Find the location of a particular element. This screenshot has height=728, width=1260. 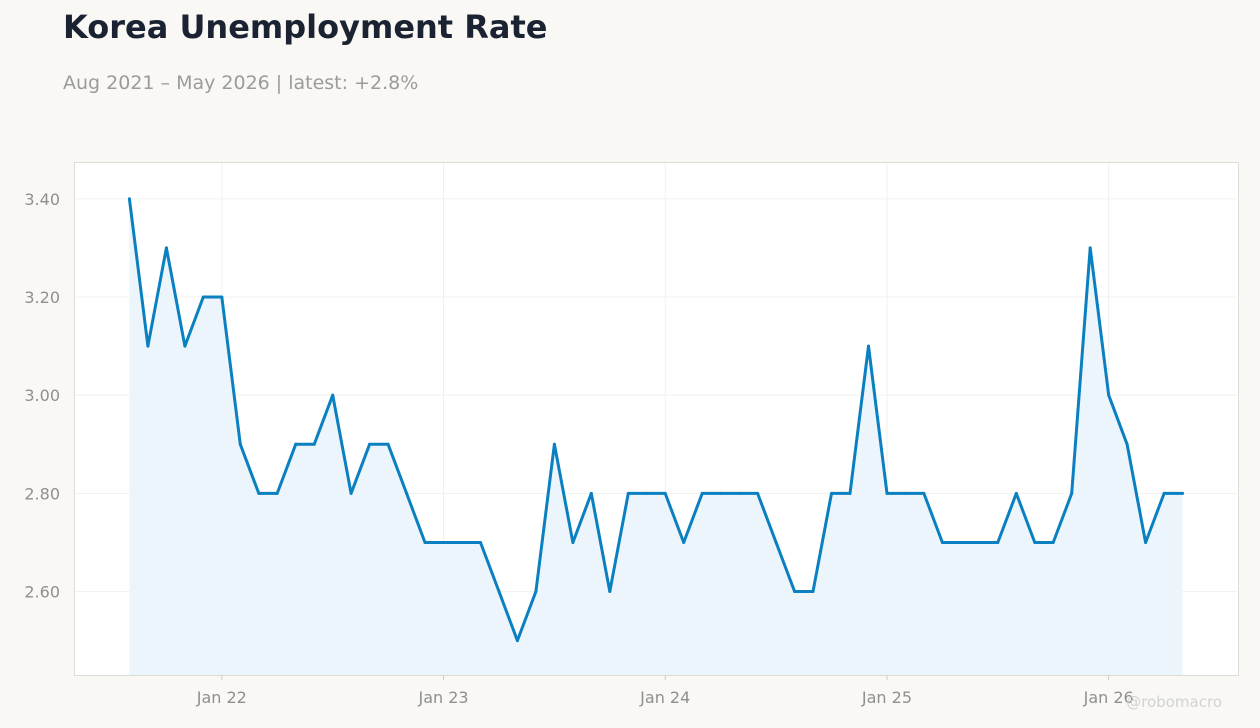

chart-title: Korea Unemployment Rate is located at coordinates (305, 27).